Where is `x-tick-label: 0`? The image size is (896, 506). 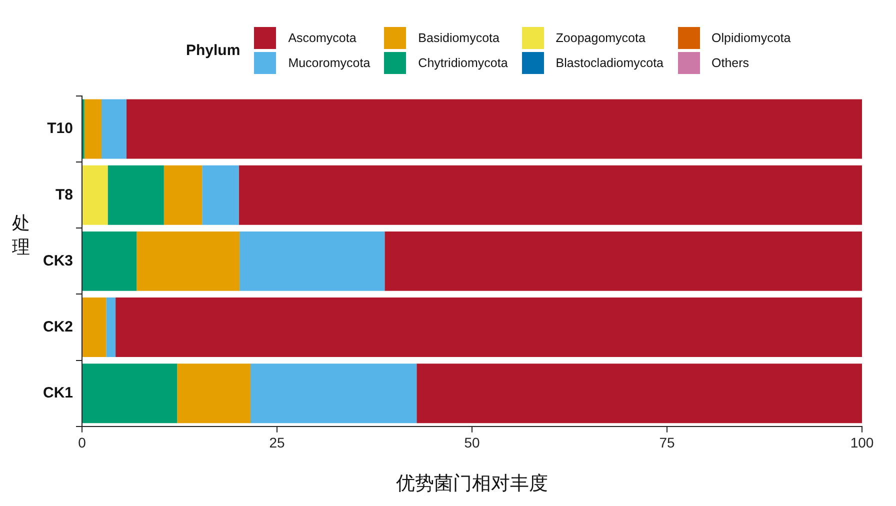 x-tick-label: 0 is located at coordinates (82, 442).